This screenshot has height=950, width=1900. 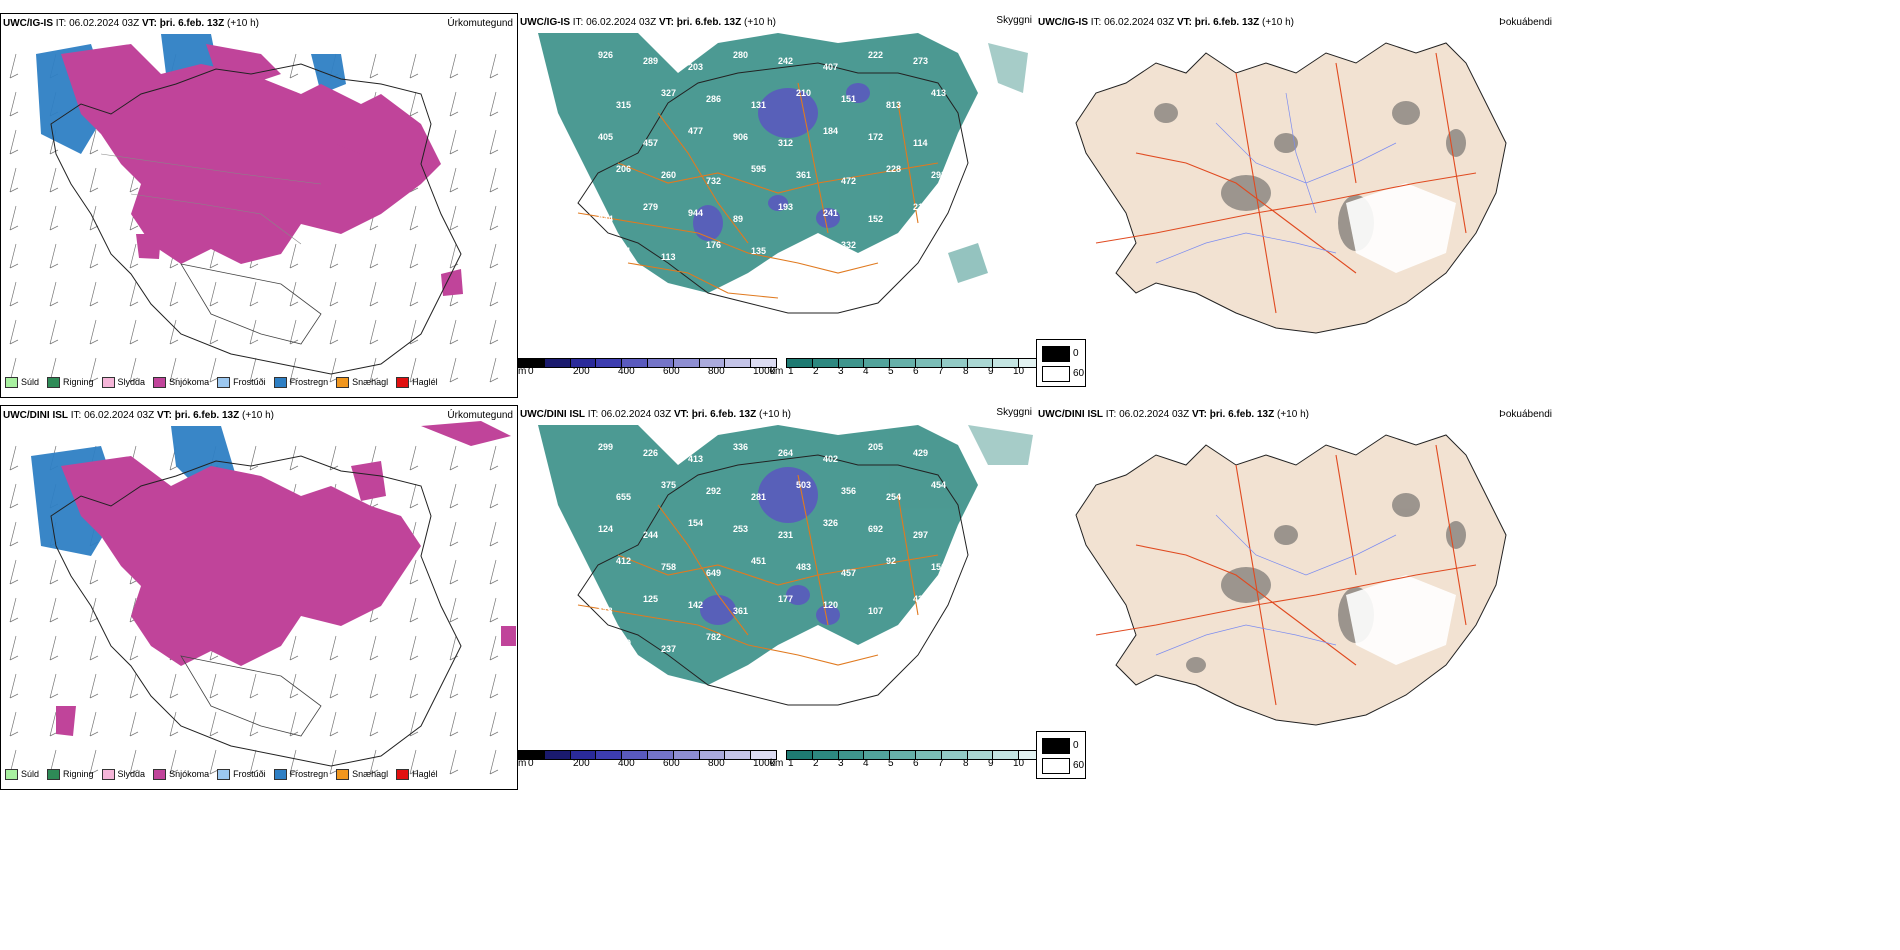 What do you see at coordinates (626, 371) in the screenshot?
I see `colorbar-tick: 400` at bounding box center [626, 371].